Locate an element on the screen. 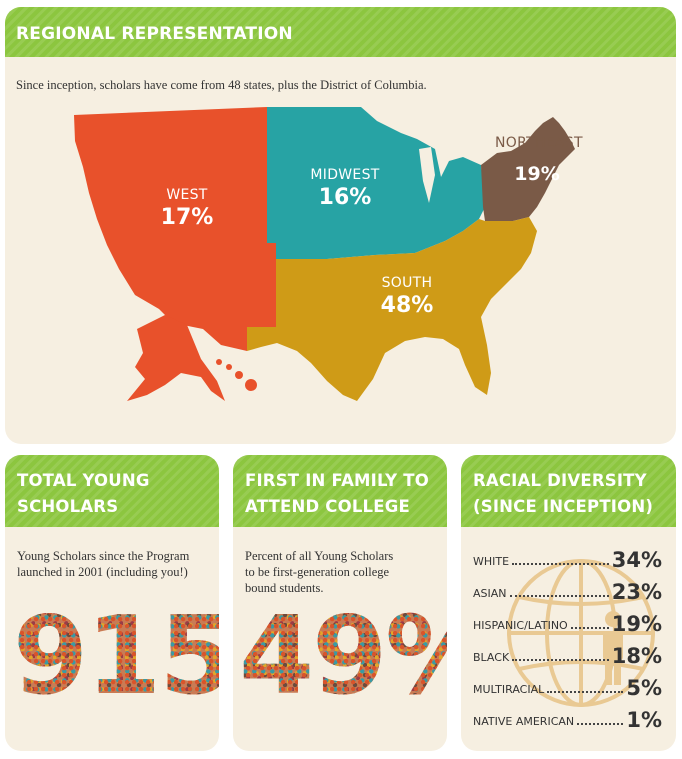 Image resolution: width=682 pixels, height=759 pixels. map-region-northeast is located at coordinates (528, 170).